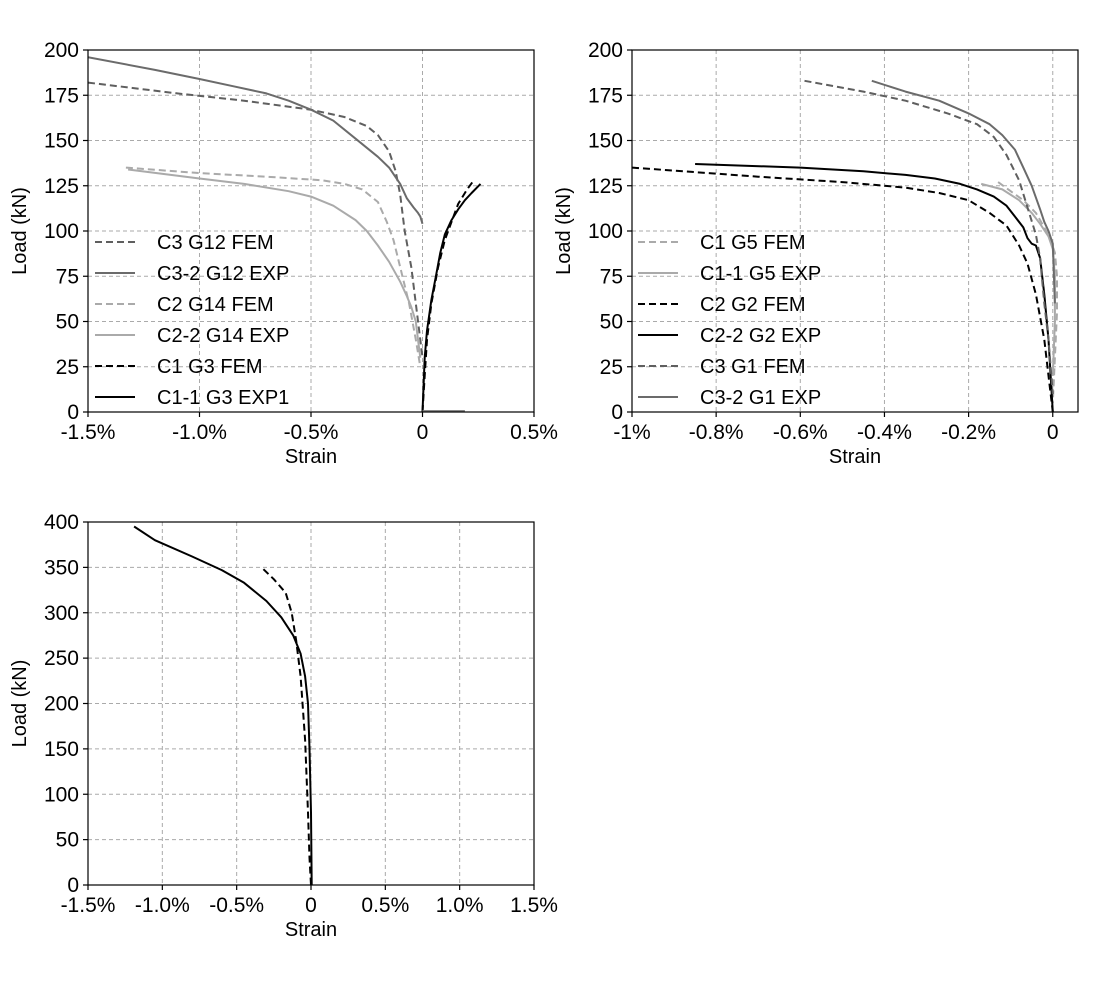 Image resolution: width=1100 pixels, height=983 pixels. Describe the element at coordinates (223, 274) in the screenshot. I see `legend-label: C3-2 G12 EXP` at that location.